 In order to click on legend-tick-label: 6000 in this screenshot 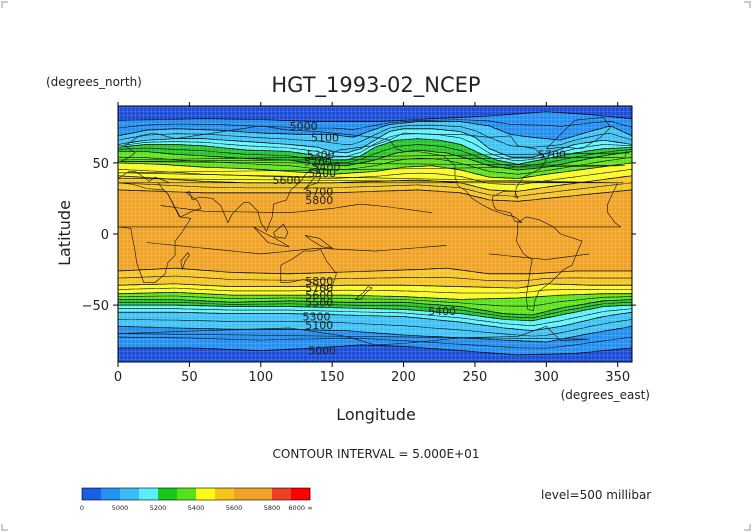, I will do `click(296, 508)`.